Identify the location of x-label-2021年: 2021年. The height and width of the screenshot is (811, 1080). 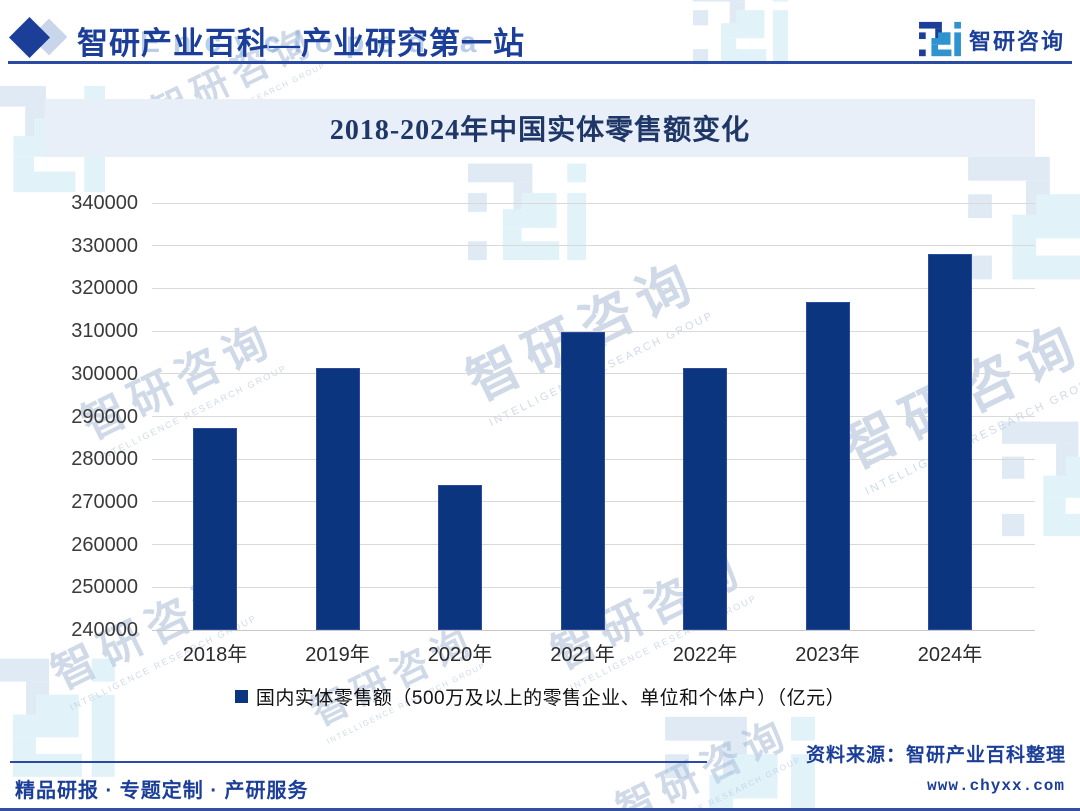
(582, 655).